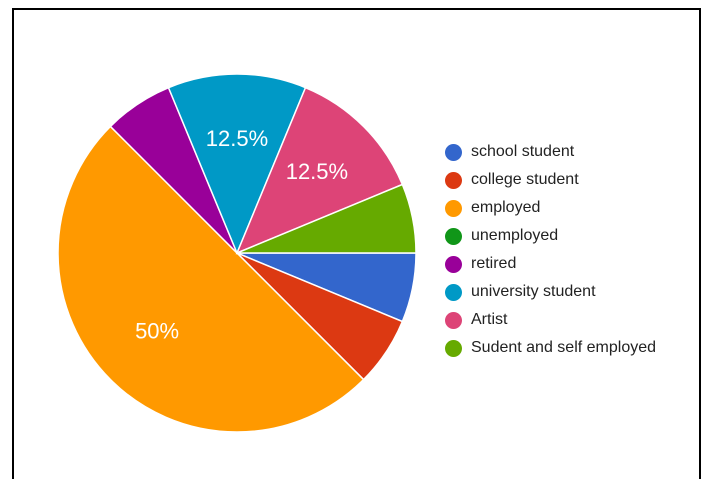 The height and width of the screenshot is (479, 710). Describe the element at coordinates (506, 207) in the screenshot. I see `legend-label: employed` at that location.